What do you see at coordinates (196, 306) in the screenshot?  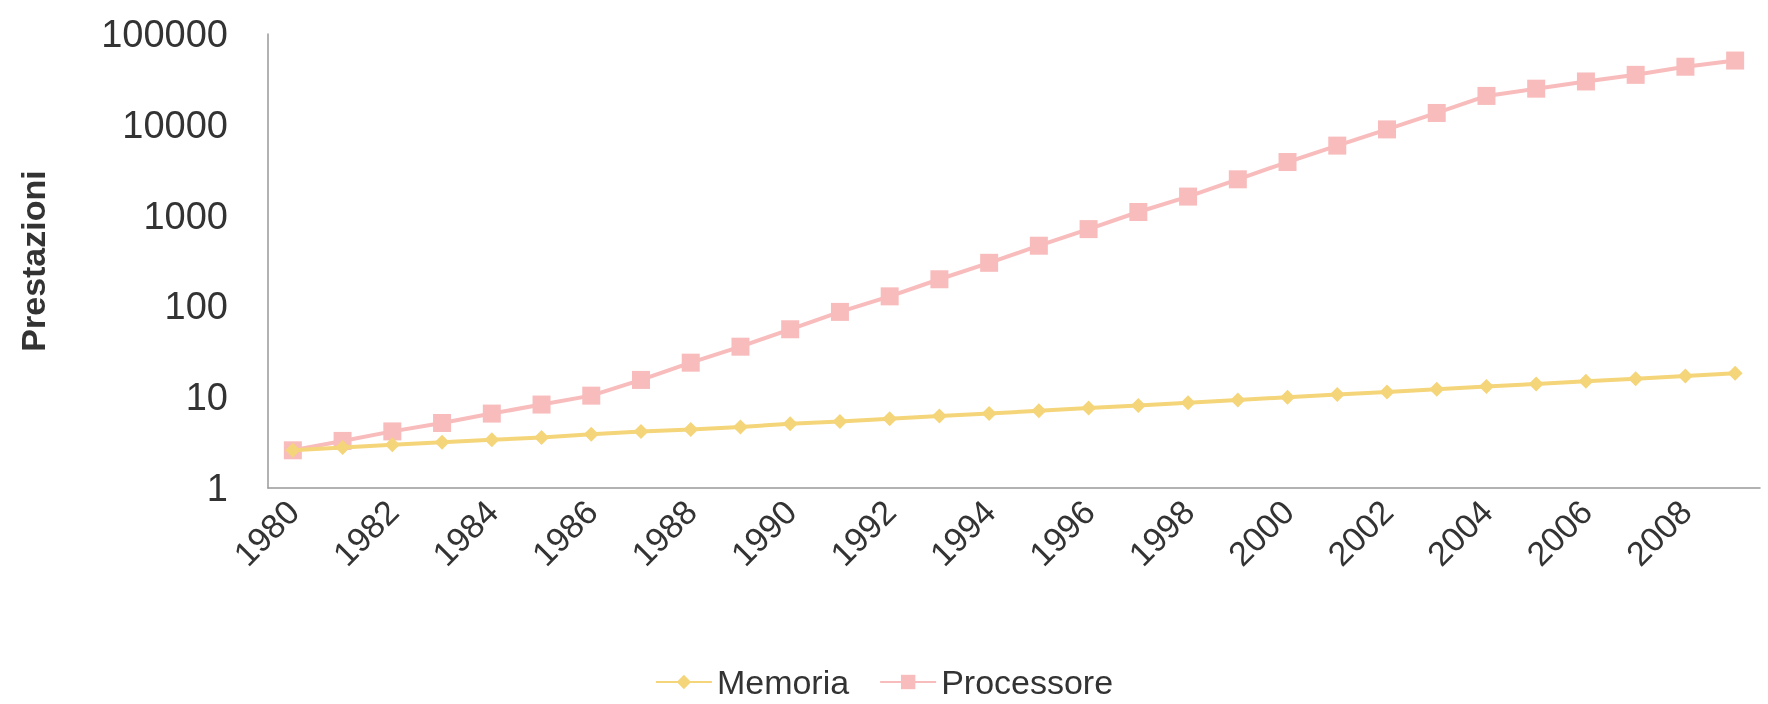 I see `y-tick-label: 100` at bounding box center [196, 306].